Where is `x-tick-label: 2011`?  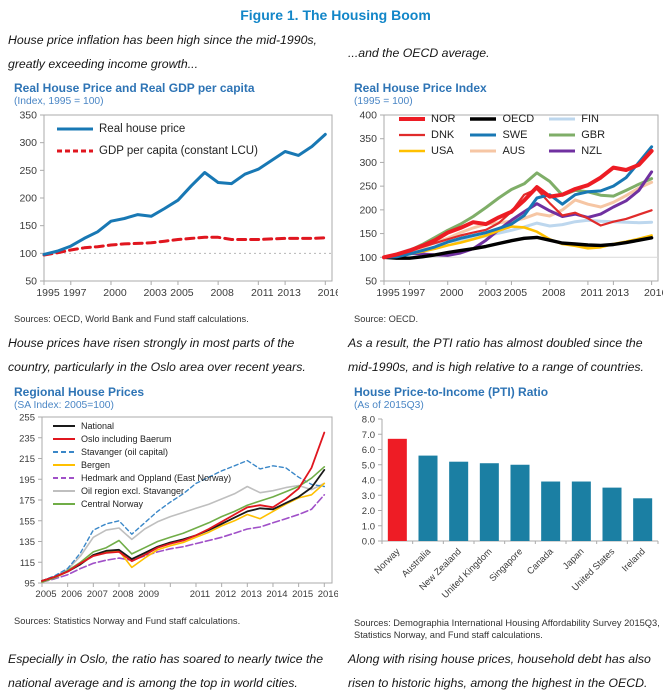 x-tick-label: 2011 is located at coordinates (262, 293).